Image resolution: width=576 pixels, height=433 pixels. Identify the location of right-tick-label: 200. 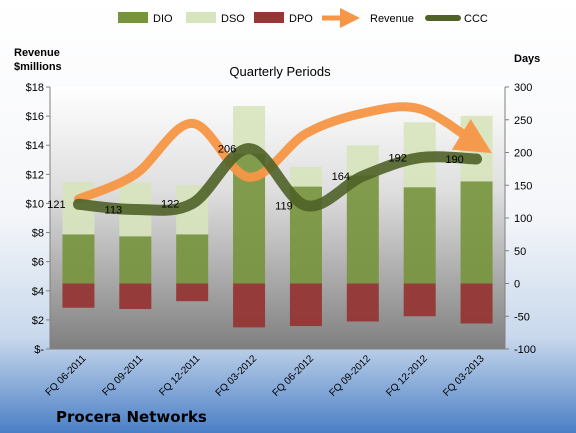
(523, 154).